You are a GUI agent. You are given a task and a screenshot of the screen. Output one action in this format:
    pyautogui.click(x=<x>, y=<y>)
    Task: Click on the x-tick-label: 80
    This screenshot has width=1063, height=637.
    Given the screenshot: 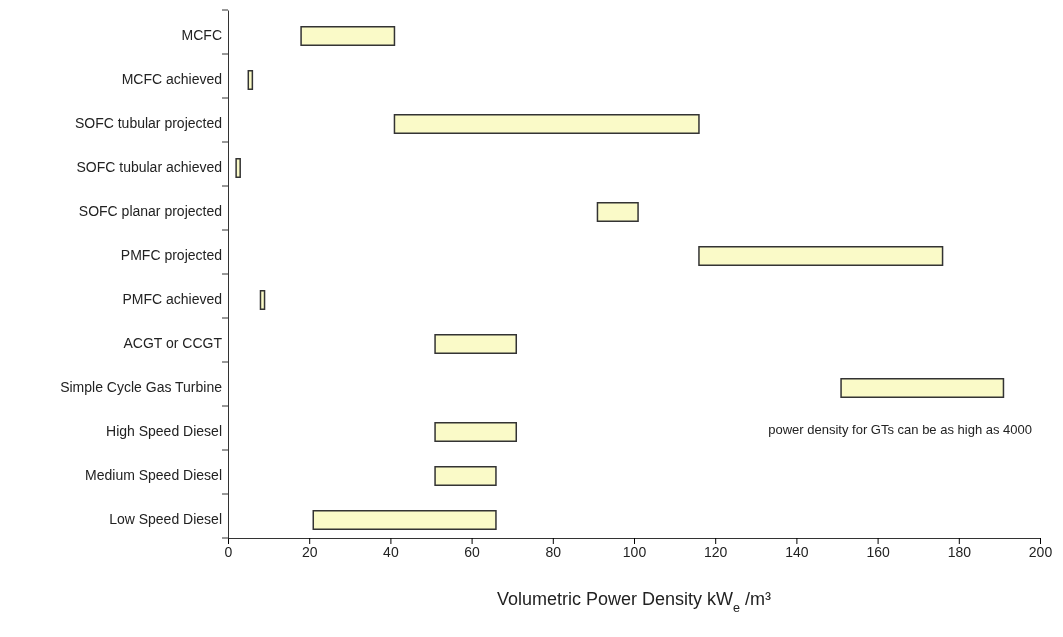 What is the action you would take?
    pyautogui.click(x=553, y=551)
    